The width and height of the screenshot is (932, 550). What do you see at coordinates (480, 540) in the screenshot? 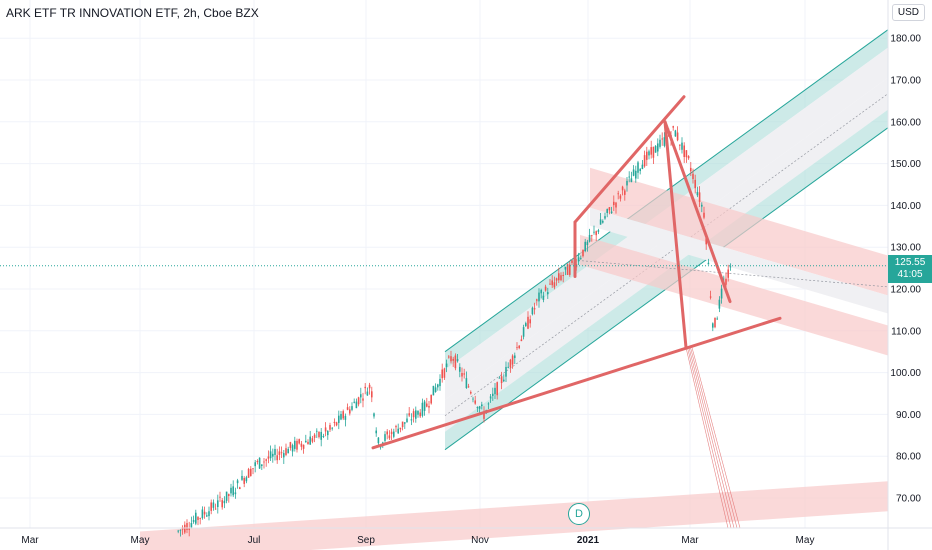
I see `time-tick-label: Nov` at bounding box center [480, 540].